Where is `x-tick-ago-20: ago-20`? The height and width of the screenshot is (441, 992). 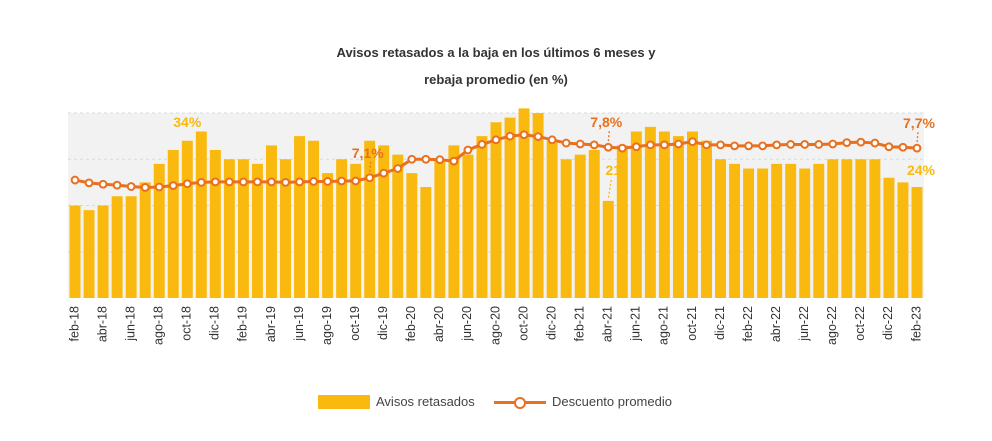
x-tick-ago-20: ago-20 is located at coordinates (495, 325).